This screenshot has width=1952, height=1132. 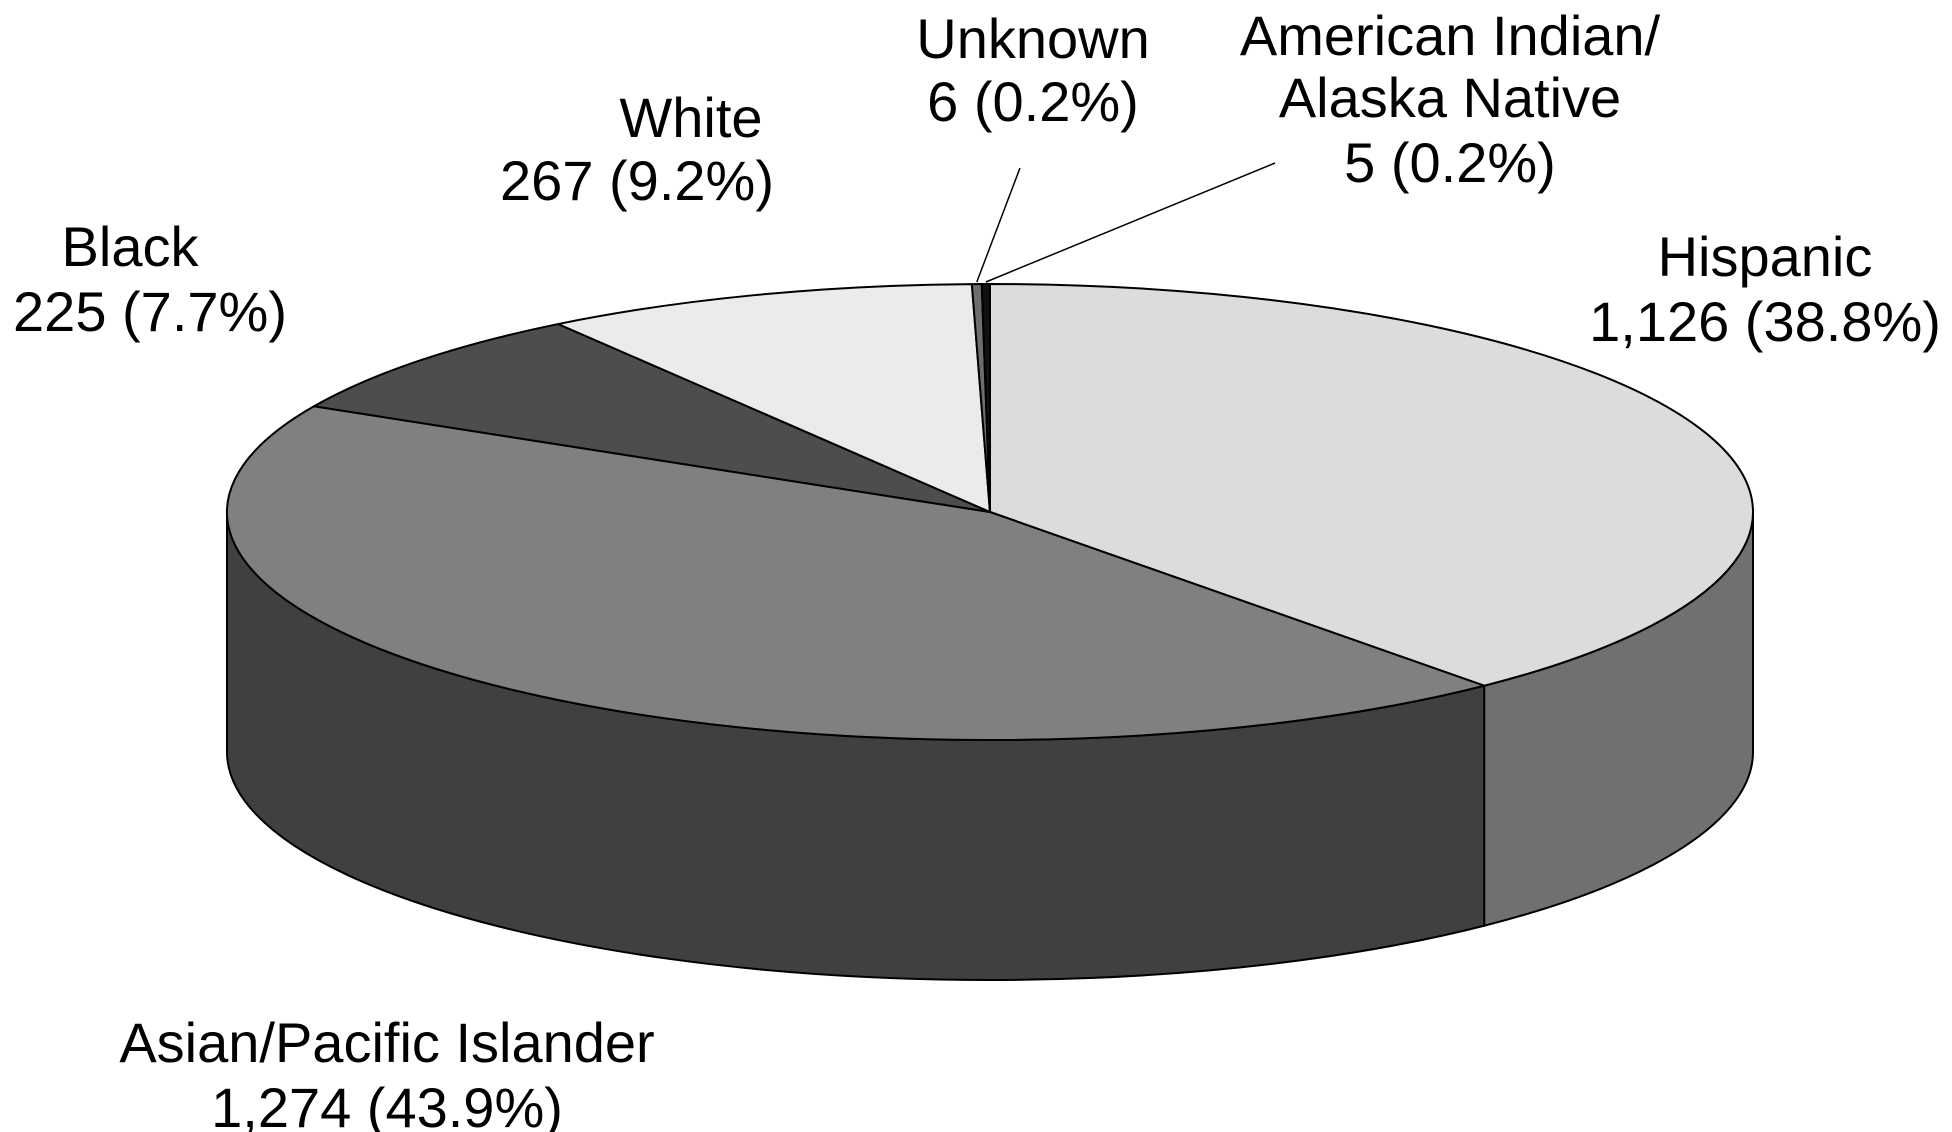 I want to click on label-american-indian-line1: American Indian/, so click(x=1450, y=35).